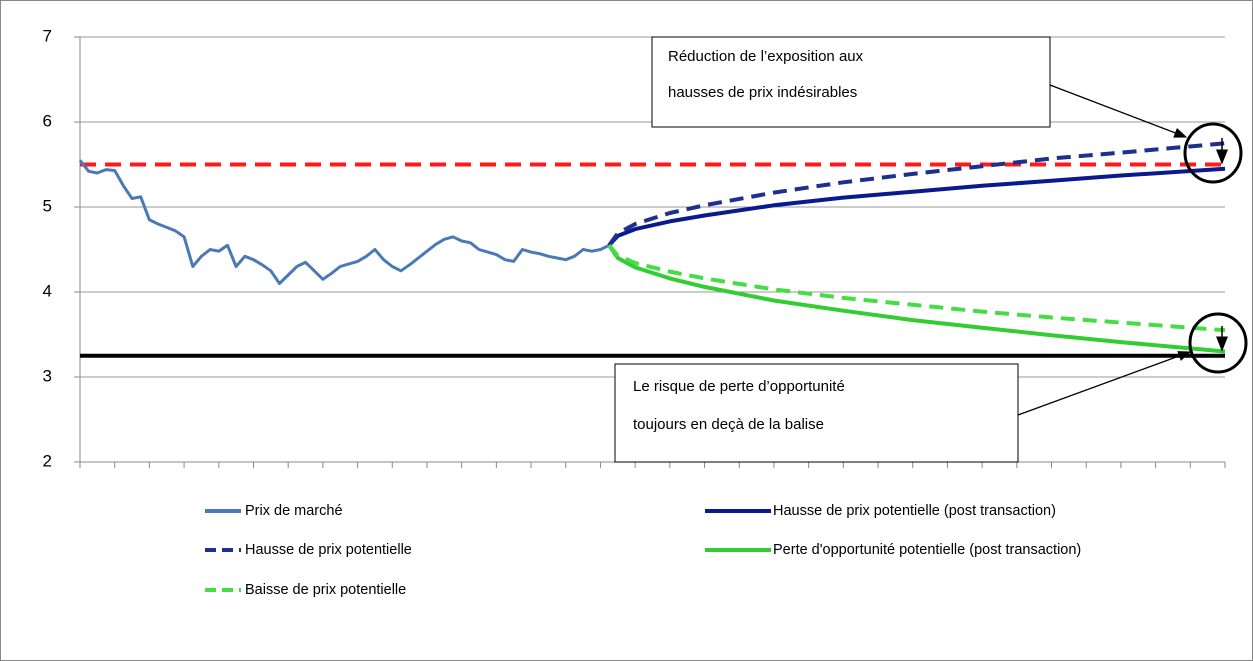 The width and height of the screenshot is (1253, 661). What do you see at coordinates (728, 424) in the screenshot?
I see `annotation-text: toujours en deçà de la balise` at bounding box center [728, 424].